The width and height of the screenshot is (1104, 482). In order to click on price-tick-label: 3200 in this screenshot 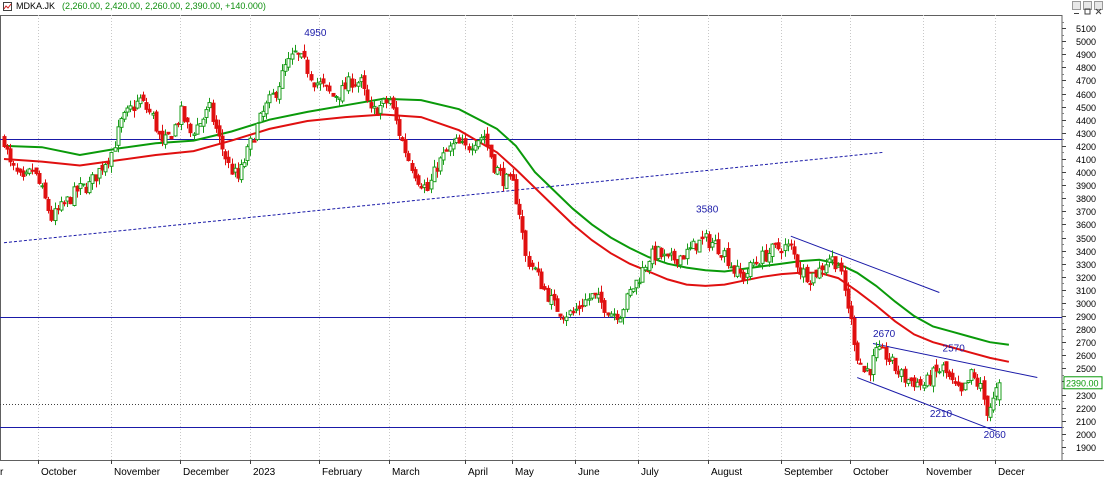, I will do `click(1086, 278)`.